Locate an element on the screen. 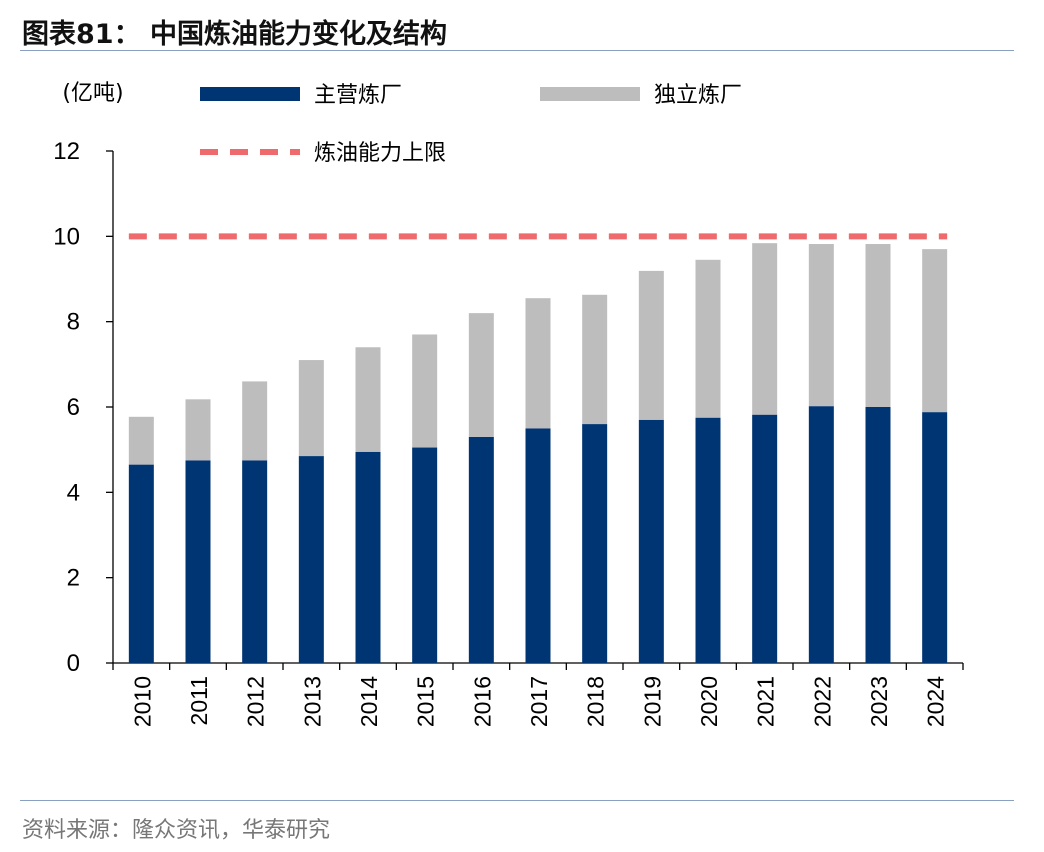 The width and height of the screenshot is (1044, 852). legend-label: 独立炼厂 is located at coordinates (698, 95).